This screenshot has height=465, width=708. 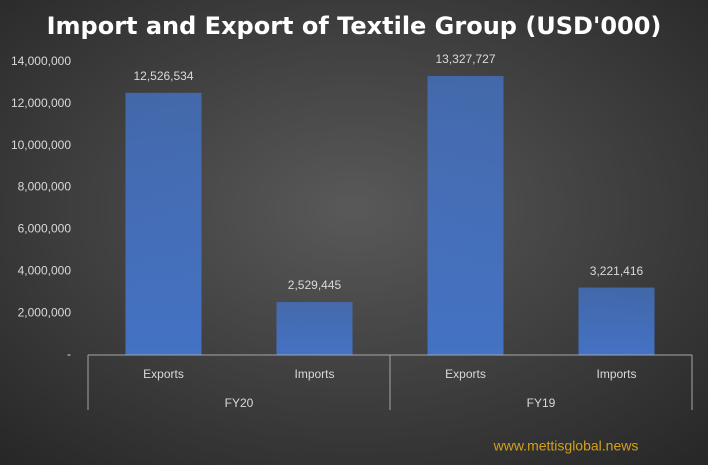 I want to click on y-tick-label: -, so click(x=69, y=354).